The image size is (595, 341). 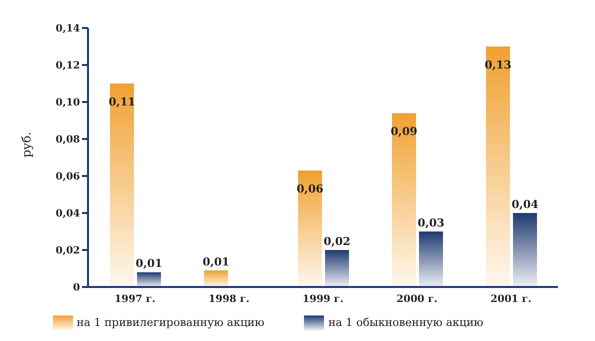 What do you see at coordinates (68, 103) in the screenshot?
I see `y-tick-label: 0,10` at bounding box center [68, 103].